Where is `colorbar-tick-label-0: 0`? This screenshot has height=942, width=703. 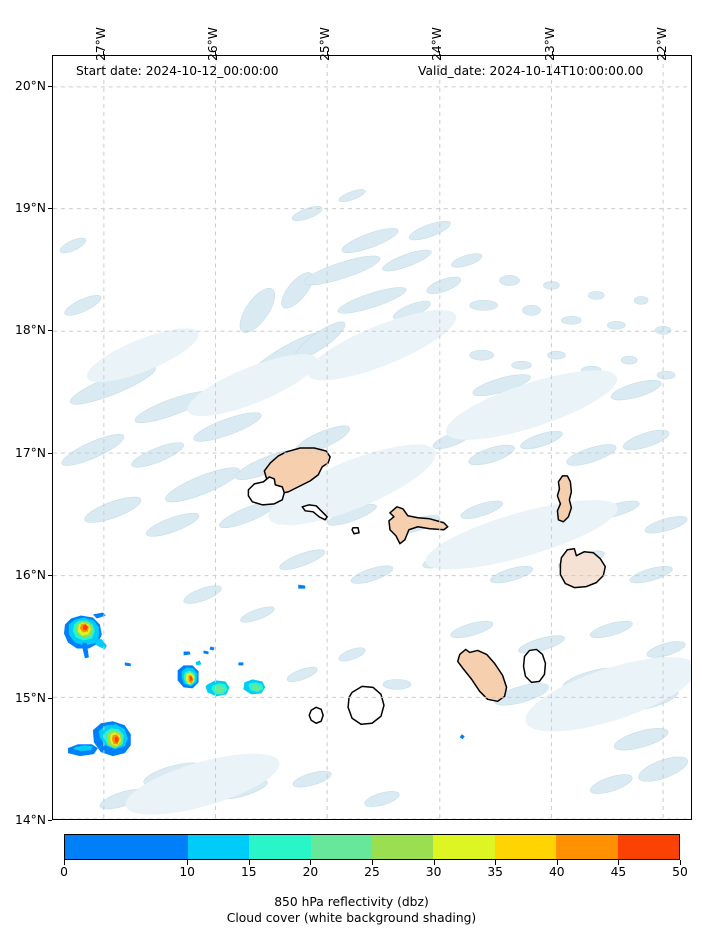 colorbar-tick-label-0: 0 is located at coordinates (64, 872).